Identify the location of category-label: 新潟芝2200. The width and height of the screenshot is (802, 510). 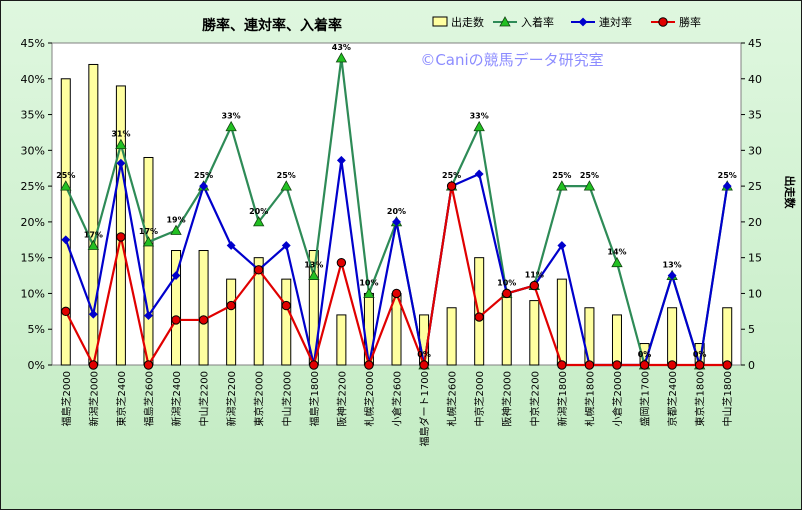
(231, 398).